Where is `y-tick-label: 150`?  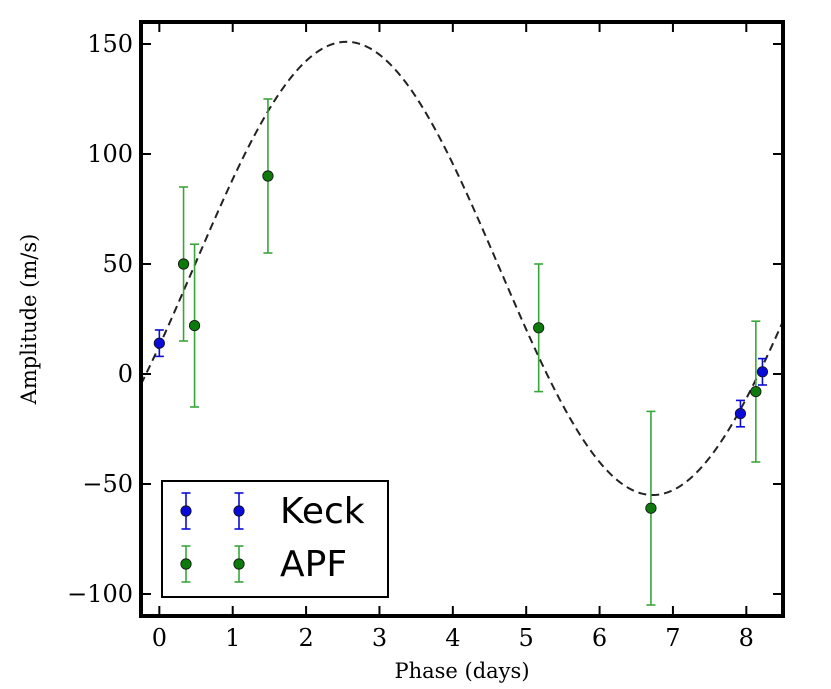
y-tick-label: 150 is located at coordinates (110, 44).